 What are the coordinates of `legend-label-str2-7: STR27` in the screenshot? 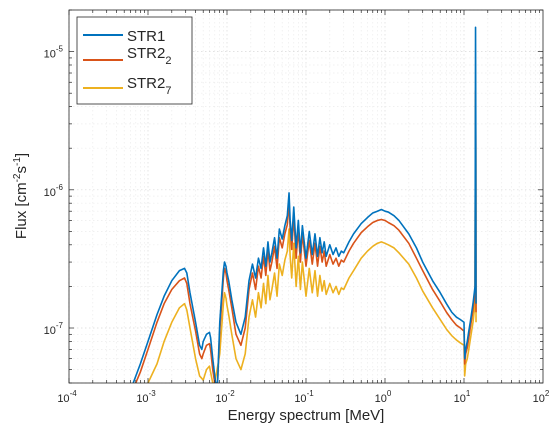 It's located at (149, 86).